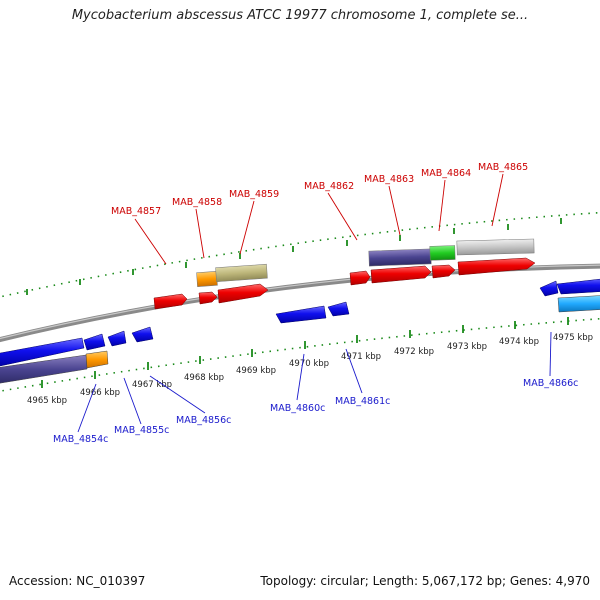 Image resolution: width=600 pixels, height=600 pixels. Describe the element at coordinates (446, 173) in the screenshot. I see `gene-label-mab-4864: MAB_4864` at that location.